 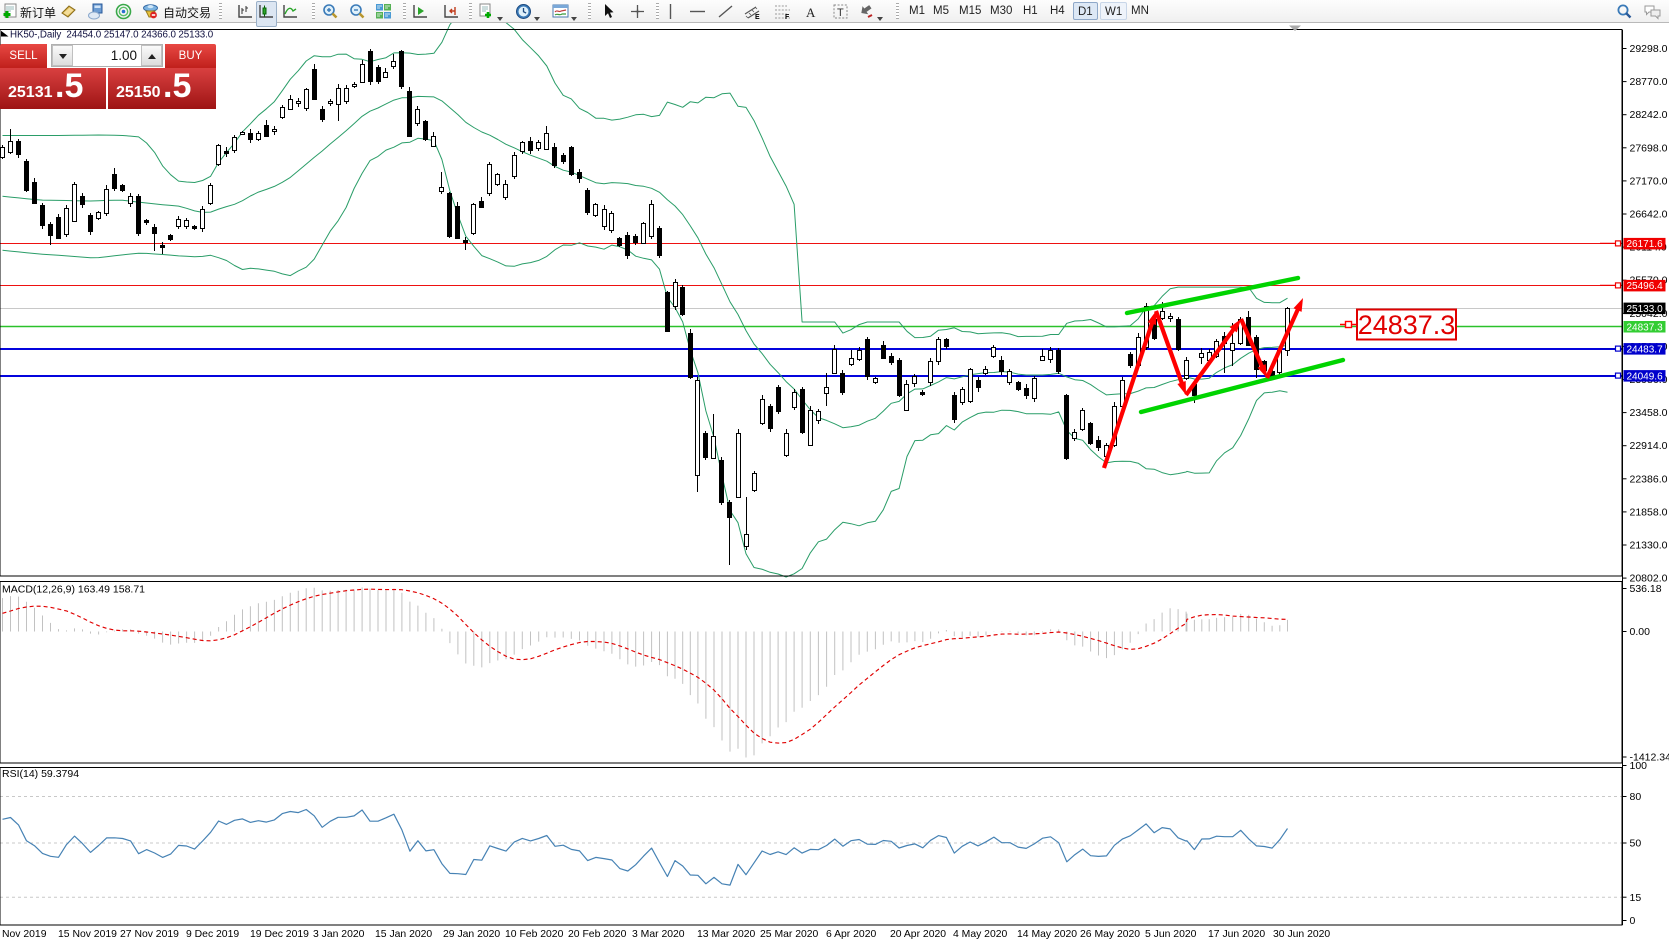 I want to click on svg-text: 5 Jun 2020, so click(x=1171, y=934).